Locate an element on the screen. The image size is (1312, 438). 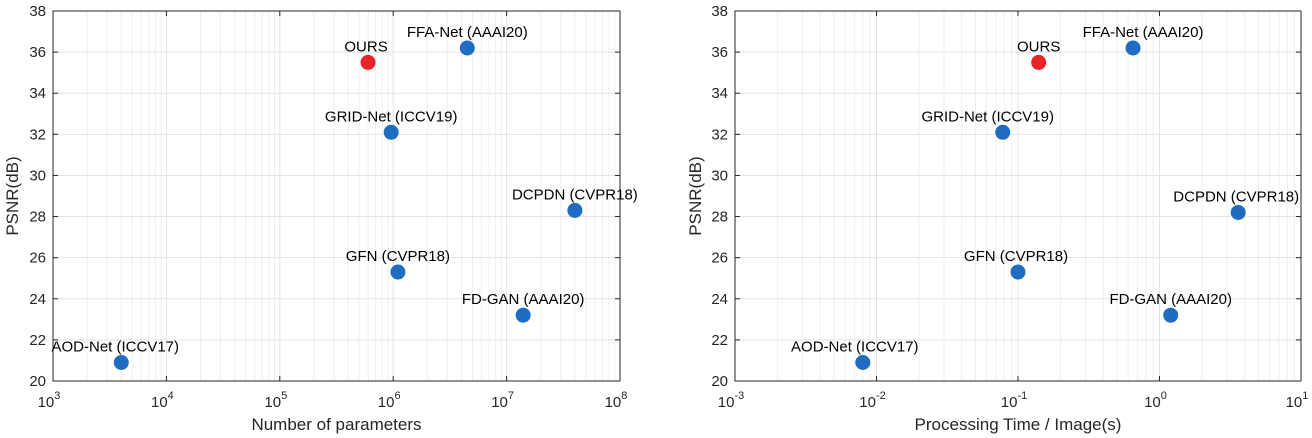
x-tick-exponent: 4 is located at coordinates (171, 396).